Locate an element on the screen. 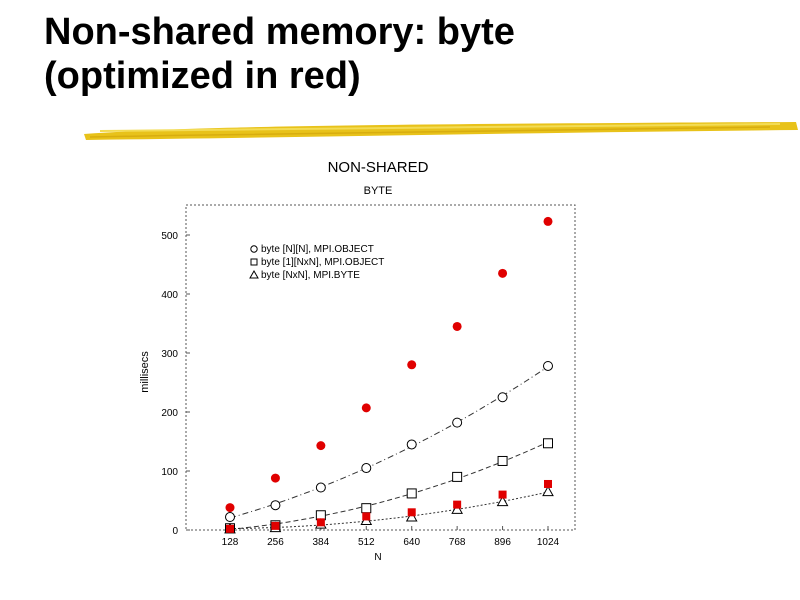  legend-item: byte [1][NxN], MPI.OBJECT is located at coordinates (317, 262).